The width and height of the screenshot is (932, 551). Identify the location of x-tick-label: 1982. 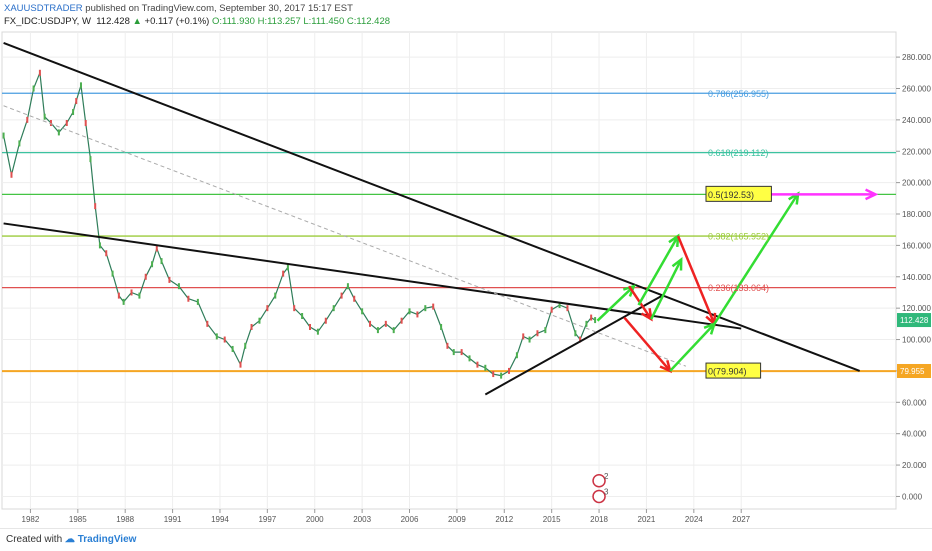
(31, 519).